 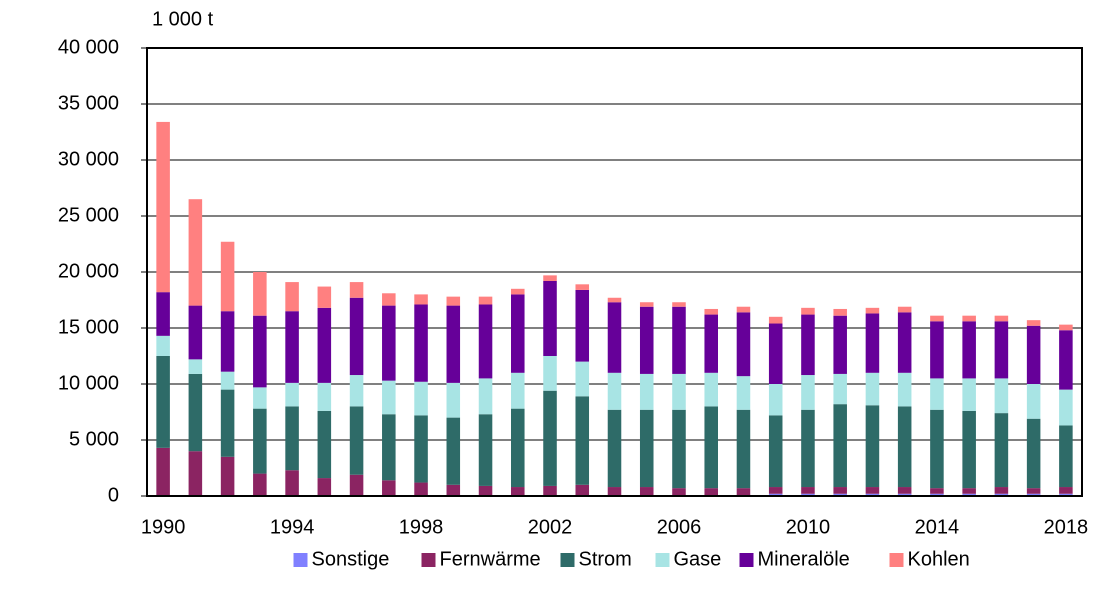 I want to click on x-tick-label: 1998, so click(x=421, y=527).